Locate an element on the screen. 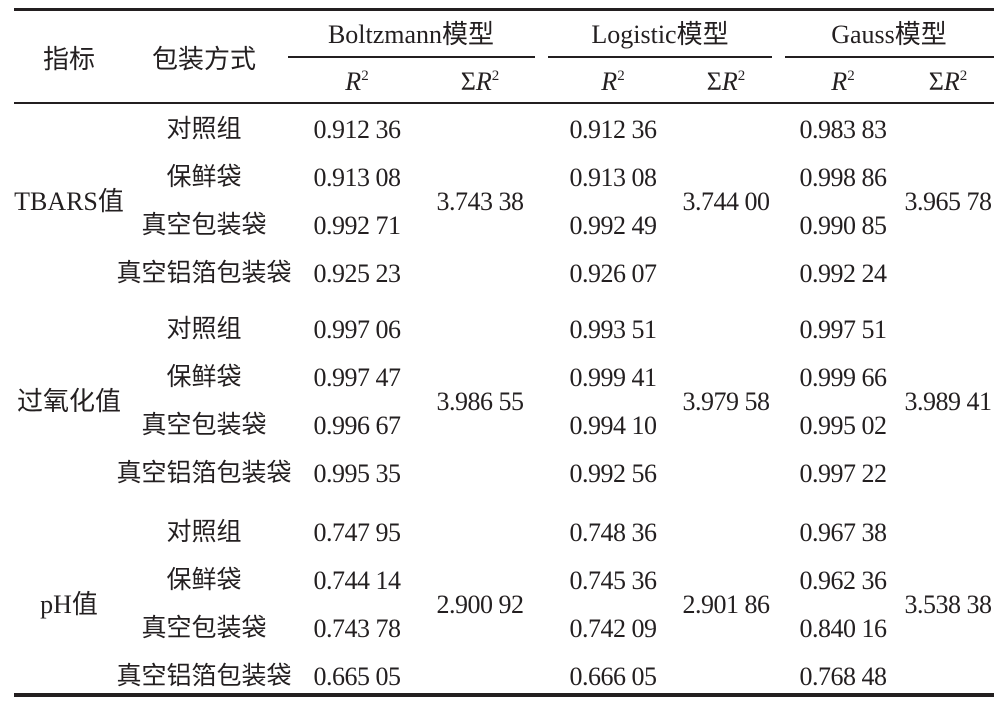  r2-value-logistic: 0.748 36 is located at coordinates (613, 532).